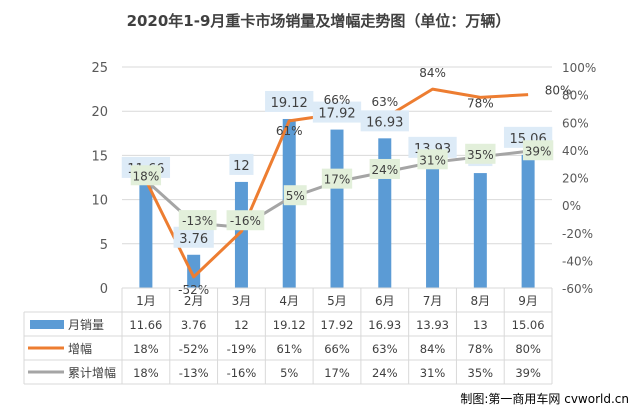  Describe the element at coordinates (480, 103) in the screenshot. I see `growth-value-label: 78%` at that location.